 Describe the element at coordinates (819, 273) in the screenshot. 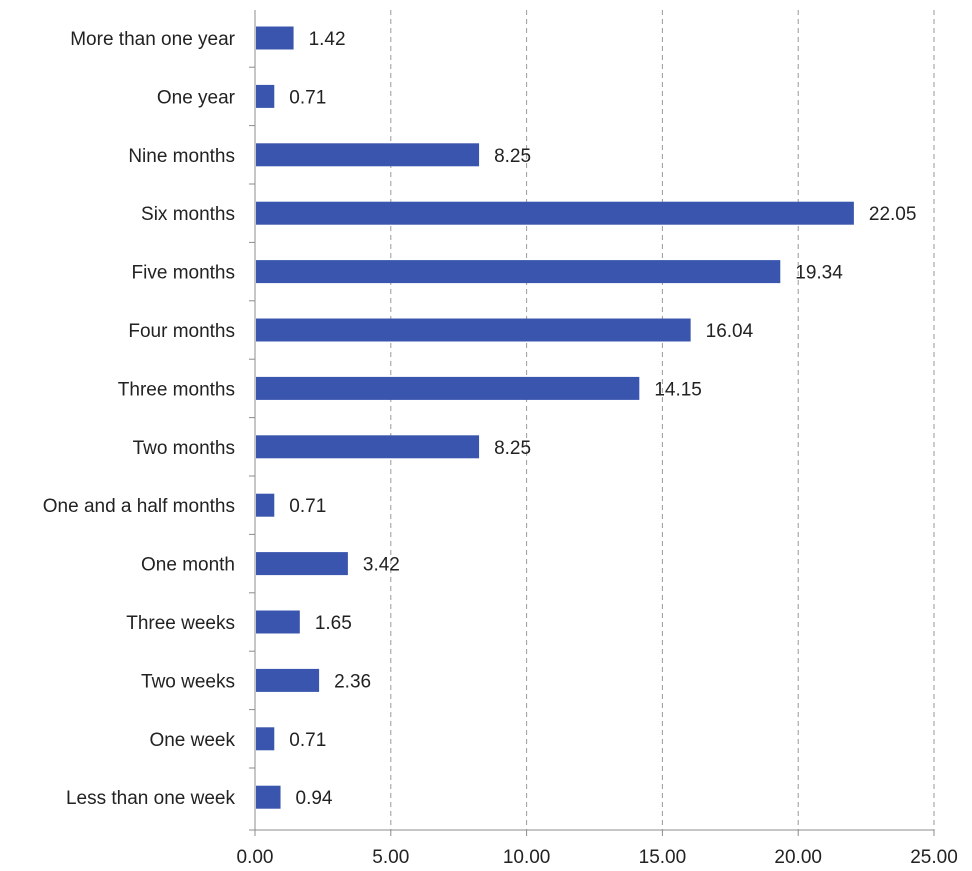

I see `value-label: 19.34` at that location.